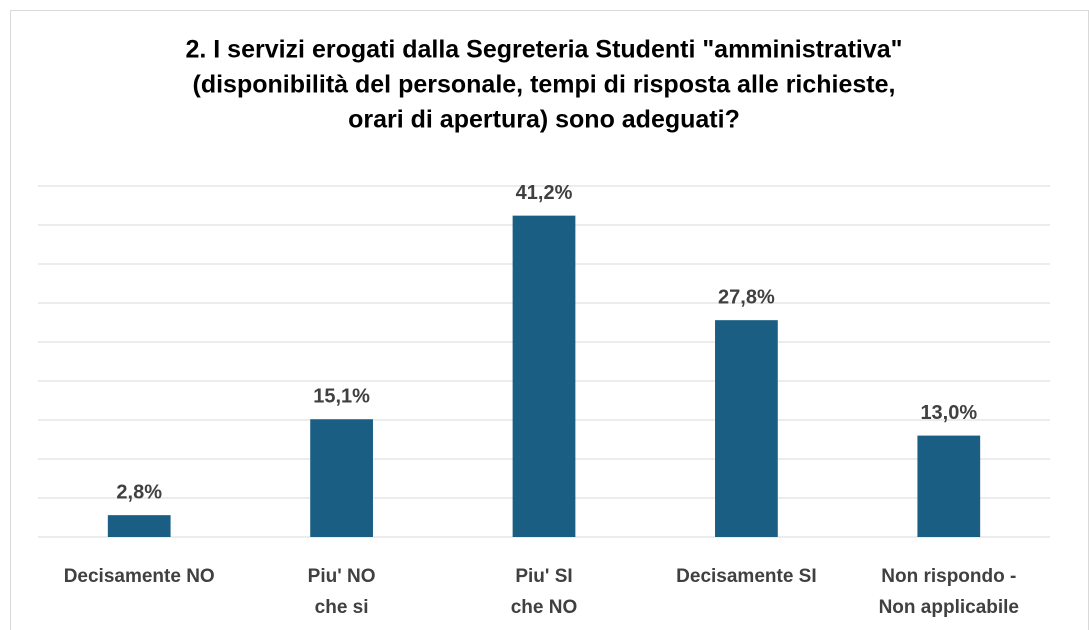 The image size is (1089, 630). Describe the element at coordinates (139, 492) in the screenshot. I see `data-label: 2,8%` at that location.